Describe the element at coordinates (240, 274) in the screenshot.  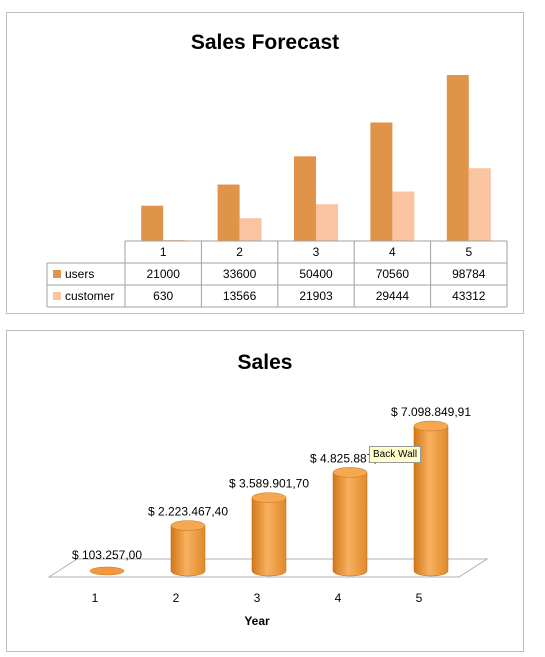
I see `table-cell-users-2: 33600` at that location.